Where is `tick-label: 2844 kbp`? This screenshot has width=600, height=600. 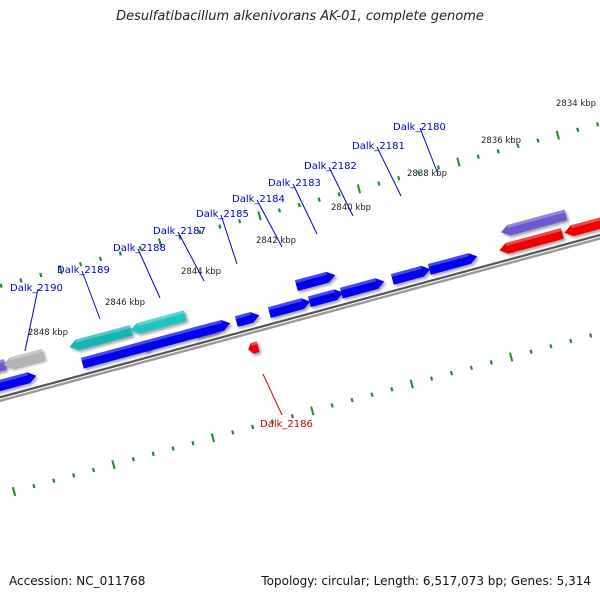
tick-label: 2844 kbp is located at coordinates (201, 272).